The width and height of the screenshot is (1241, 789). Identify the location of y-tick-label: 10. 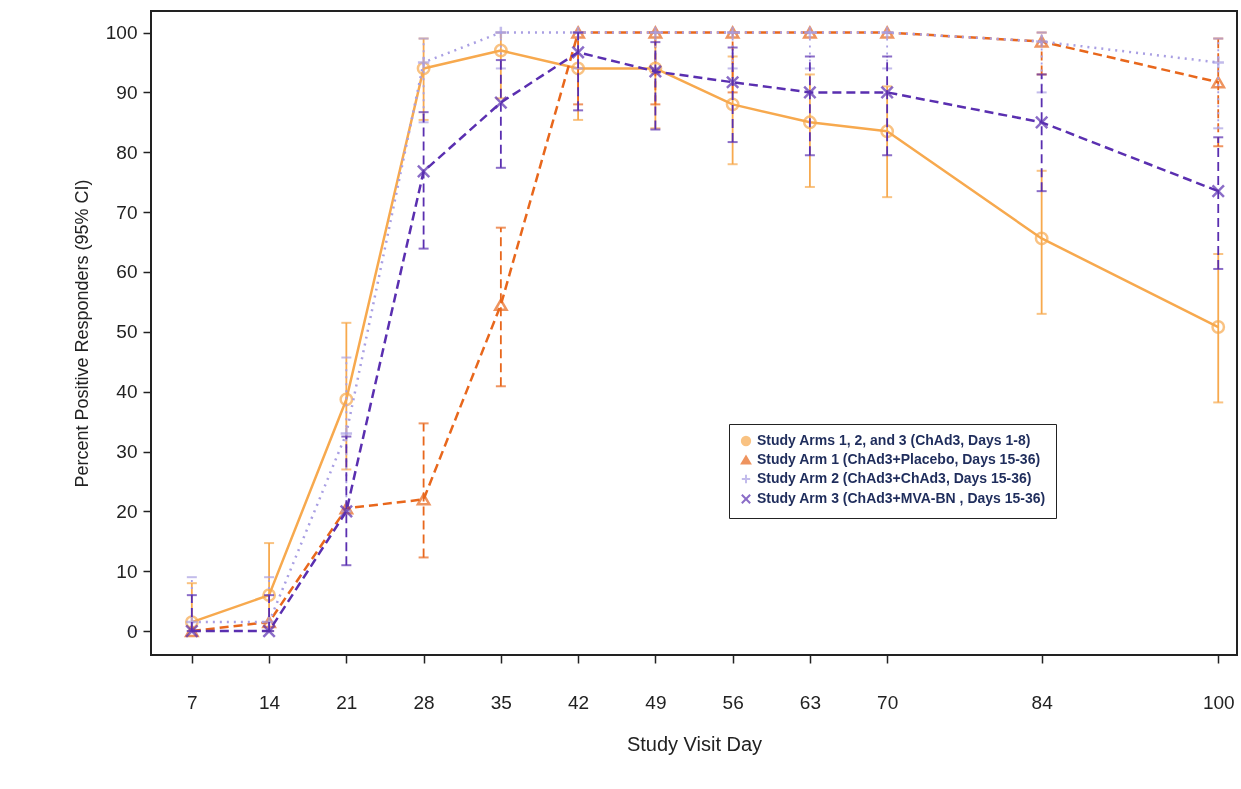
(127, 571).